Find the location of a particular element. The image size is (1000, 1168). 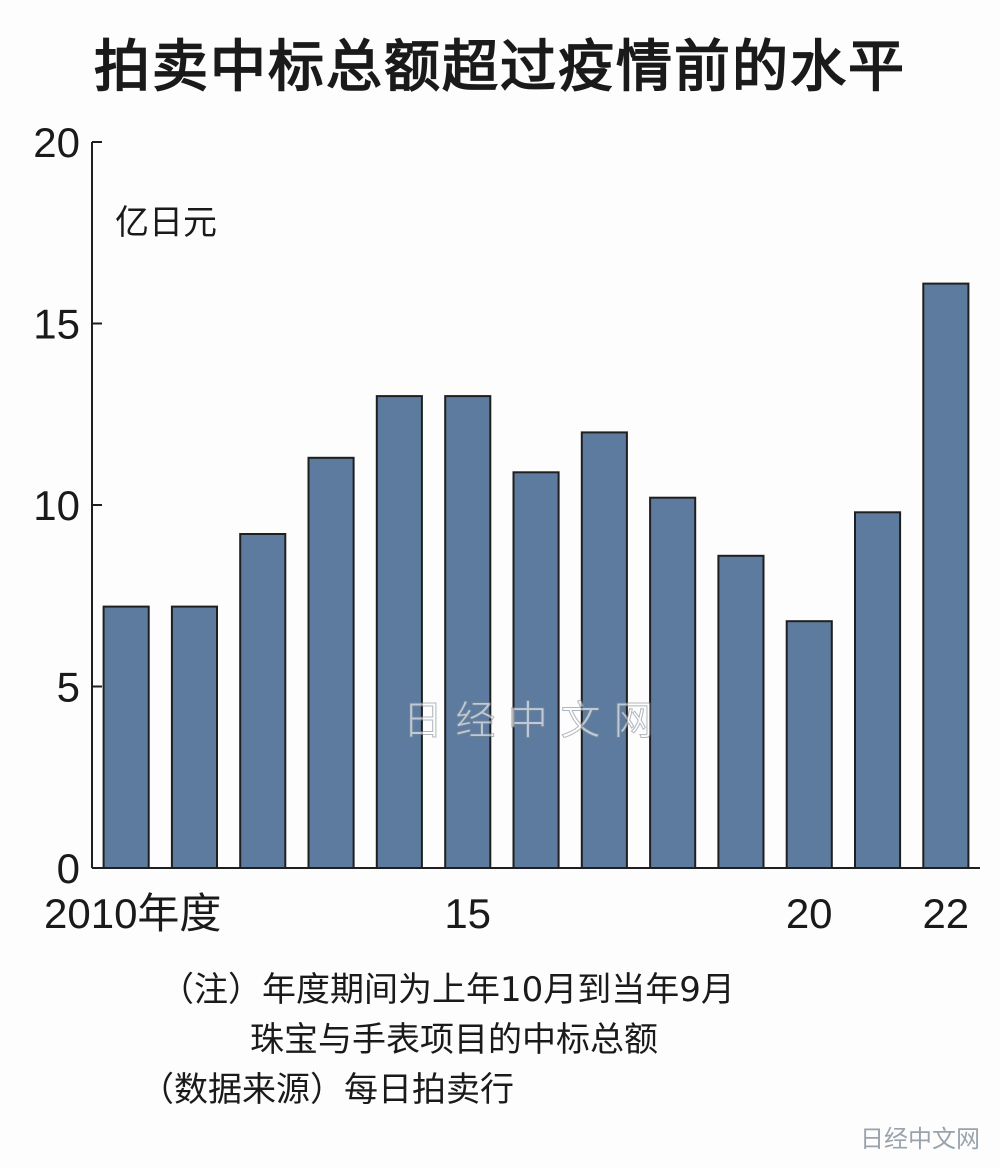

bar-2012 is located at coordinates (263, 701).